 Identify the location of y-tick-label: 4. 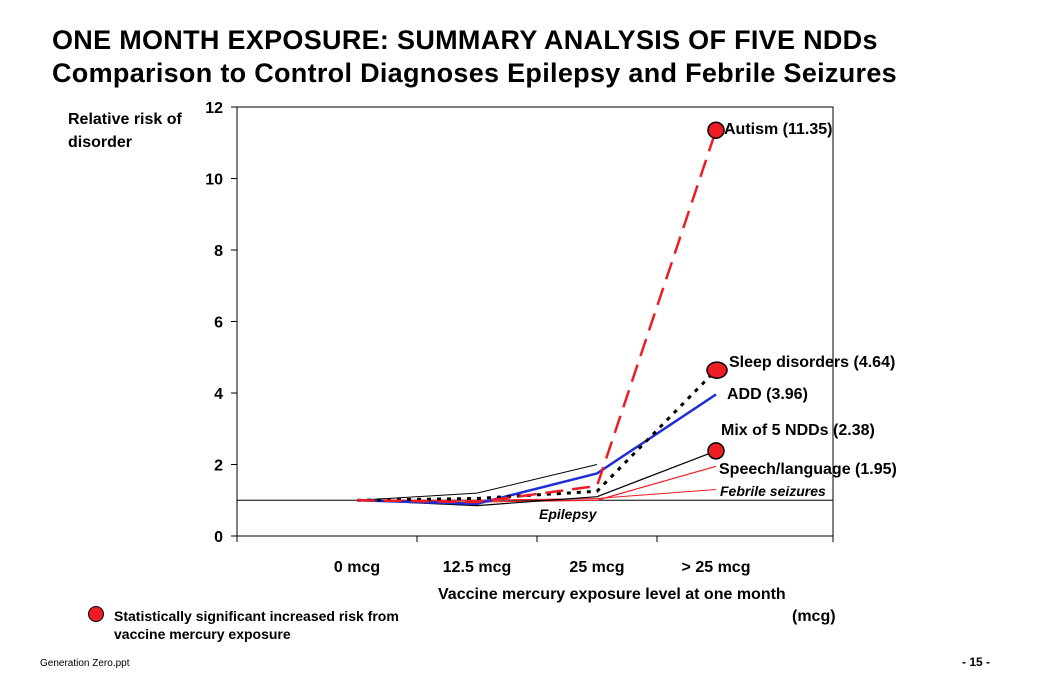
(218, 394).